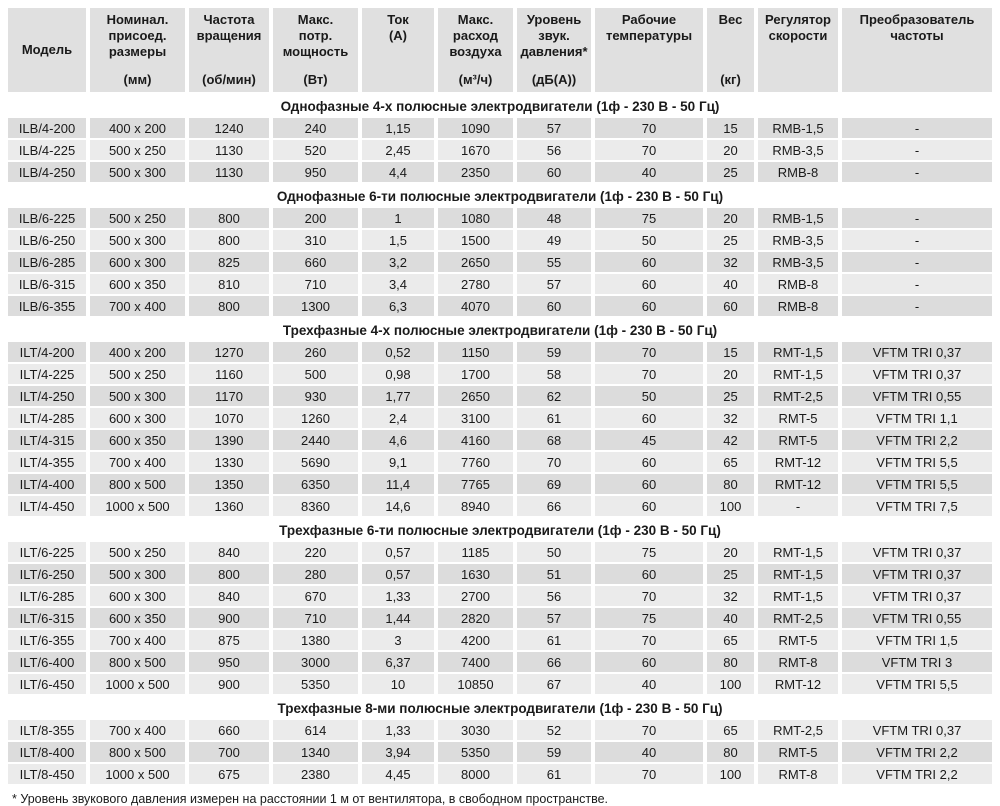 The width and height of the screenshot is (1000, 806). Describe the element at coordinates (47, 306) in the screenshot. I see `model-cell: ILB/6-355` at that location.